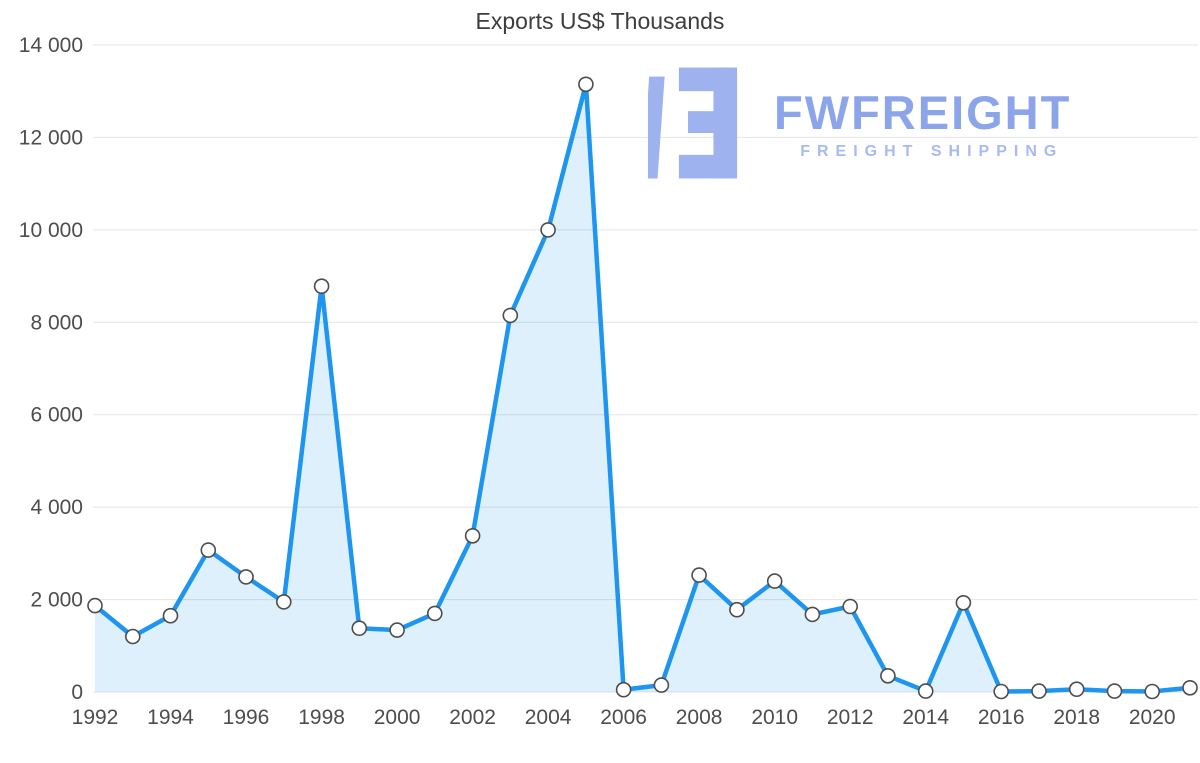  What do you see at coordinates (321, 286) in the screenshot?
I see `data-point-1998` at bounding box center [321, 286].